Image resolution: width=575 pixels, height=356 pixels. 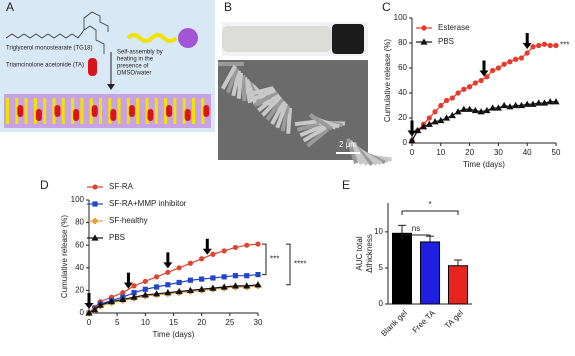 What do you see at coordinates (348, 39) in the screenshot?
I see `vial-cap` at bounding box center [348, 39].